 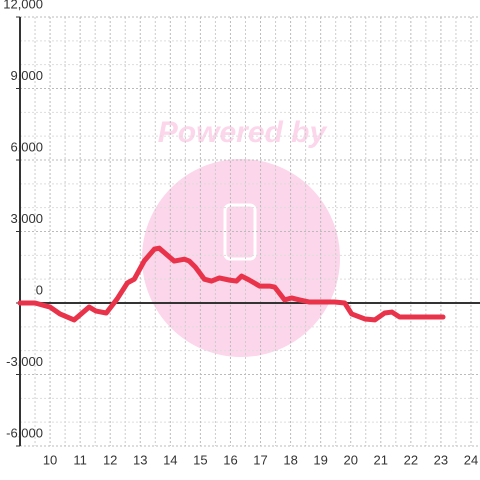 What do you see at coordinates (24, 432) in the screenshot?
I see `y-tick-label: -6,000` at bounding box center [24, 432].